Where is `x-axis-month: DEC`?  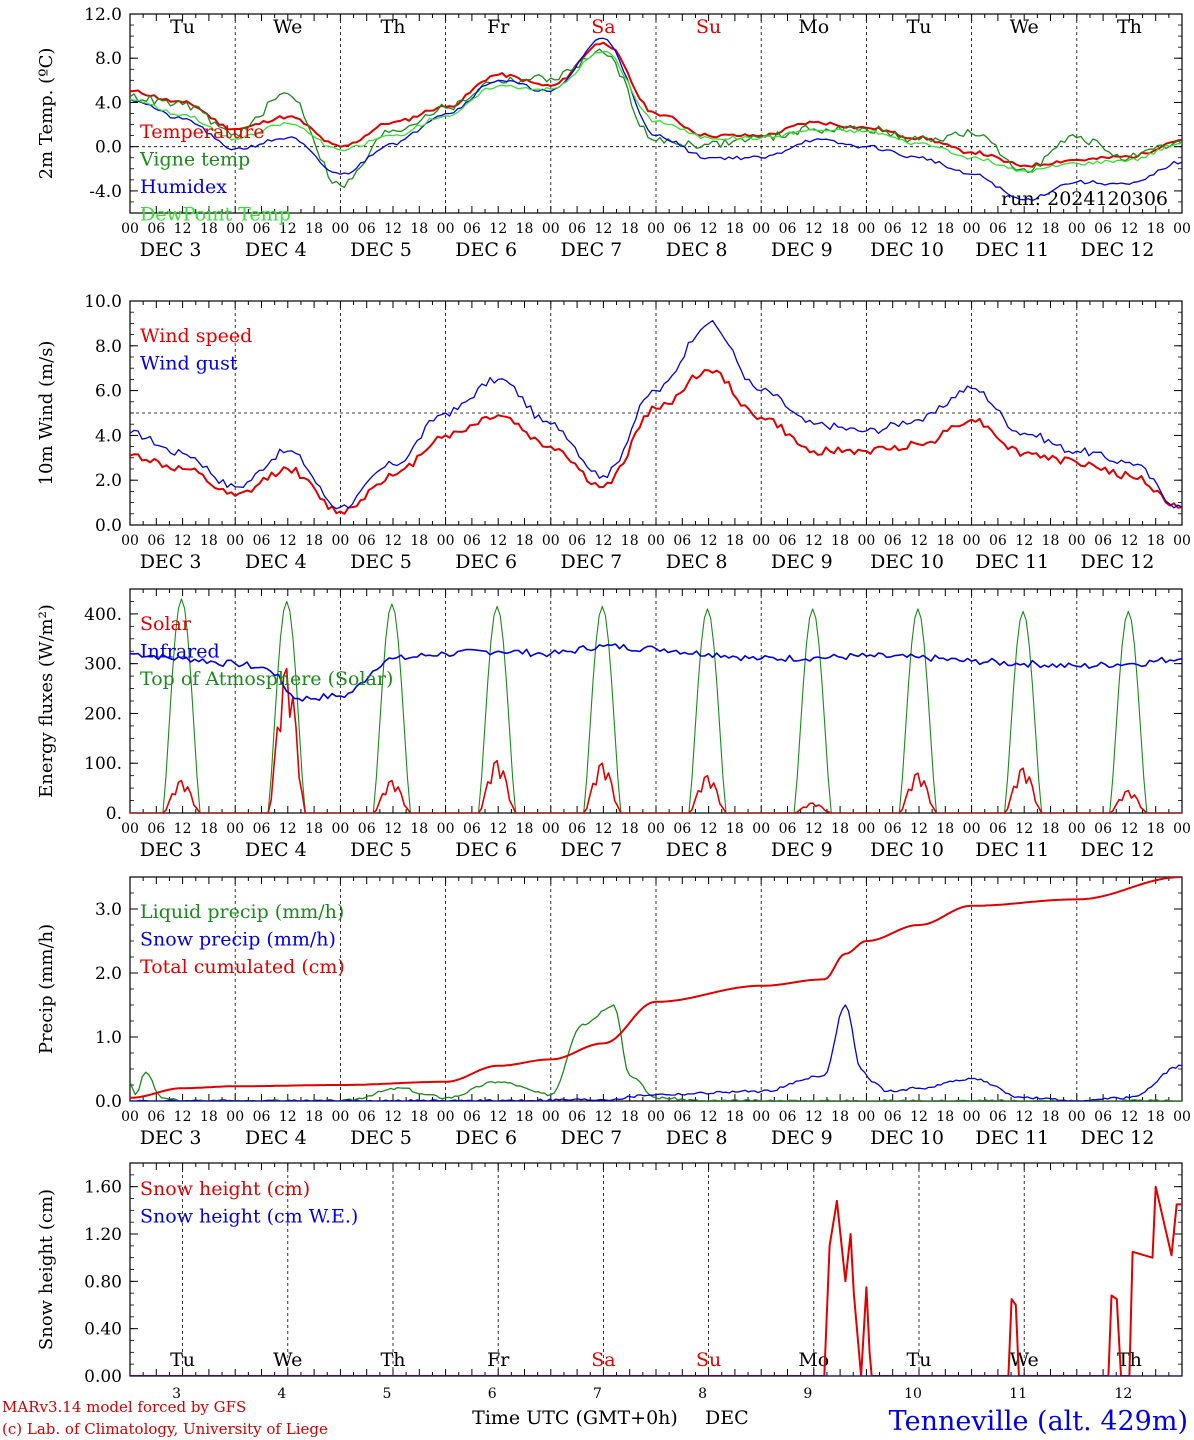
x-axis-month: DEC is located at coordinates (727, 1418).